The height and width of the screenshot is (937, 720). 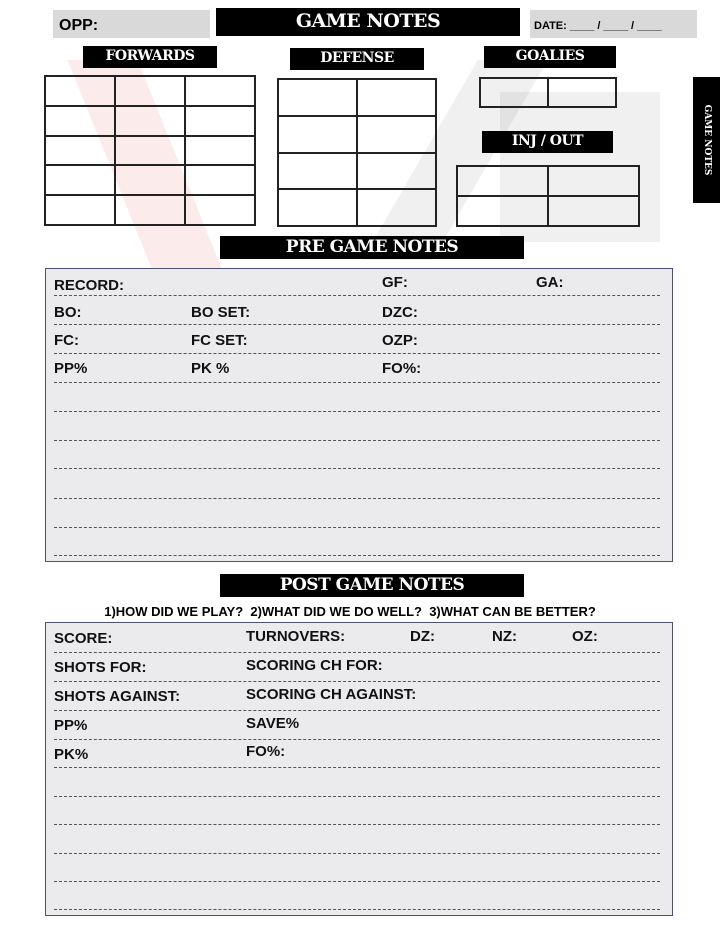 I want to click on scoring-ch-against-label: SCORING CH AGAINST:, so click(x=331, y=694).